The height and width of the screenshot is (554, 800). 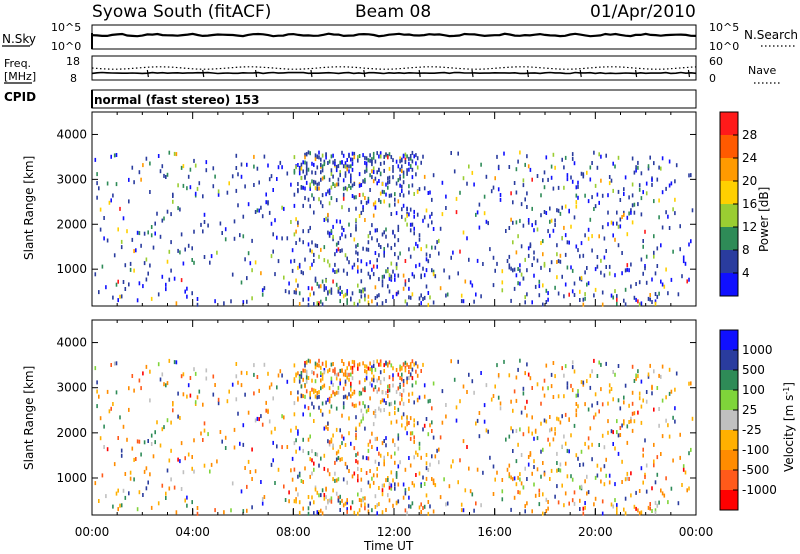 I want to click on freq-dip, so click(x=580, y=73).